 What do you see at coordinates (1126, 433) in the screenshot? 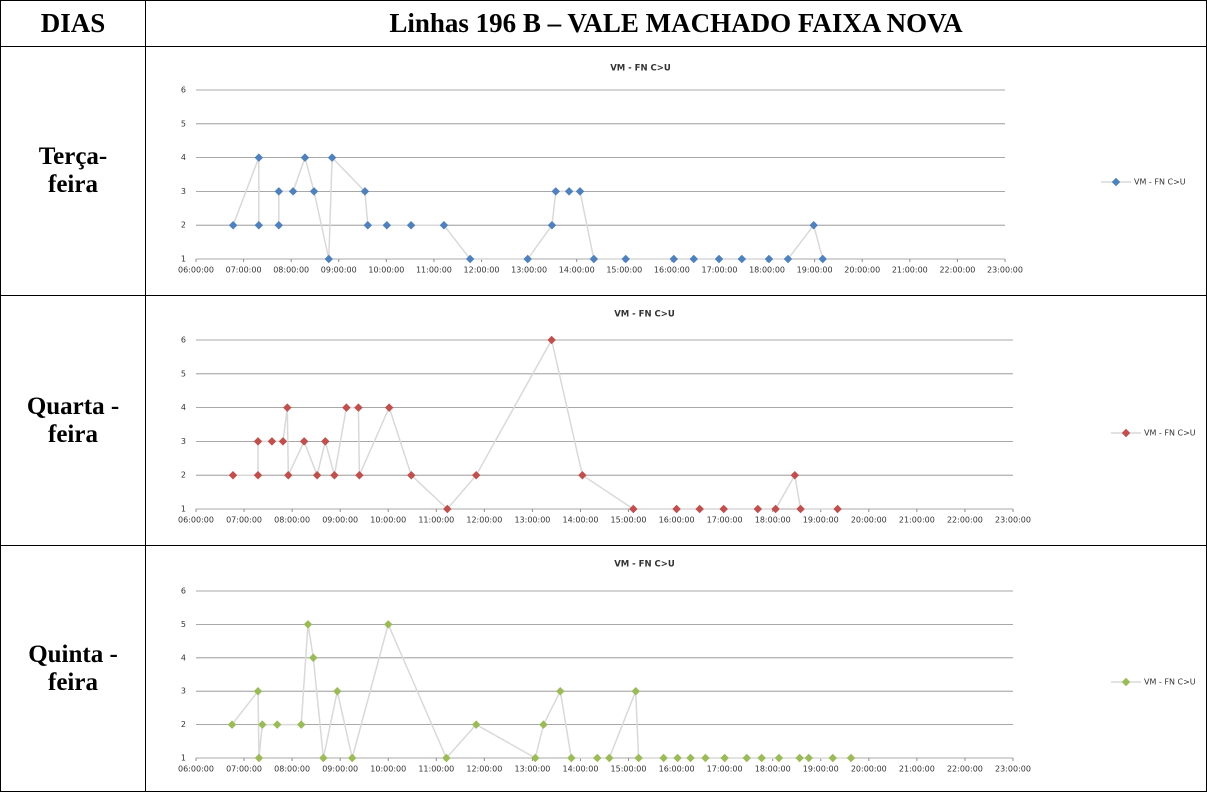
I see `legend-marker` at bounding box center [1126, 433].